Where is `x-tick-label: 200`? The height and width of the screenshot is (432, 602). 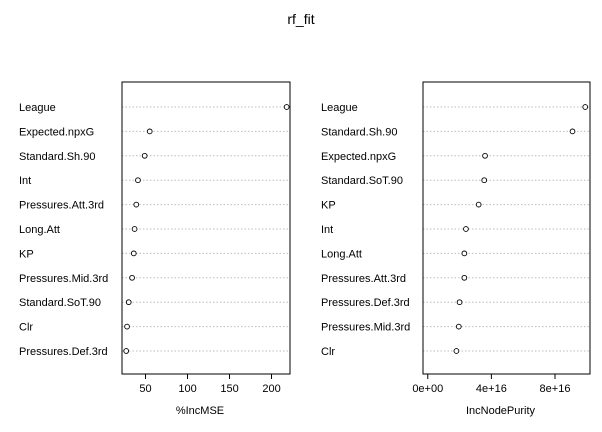 x-tick-label: 200 is located at coordinates (271, 389).